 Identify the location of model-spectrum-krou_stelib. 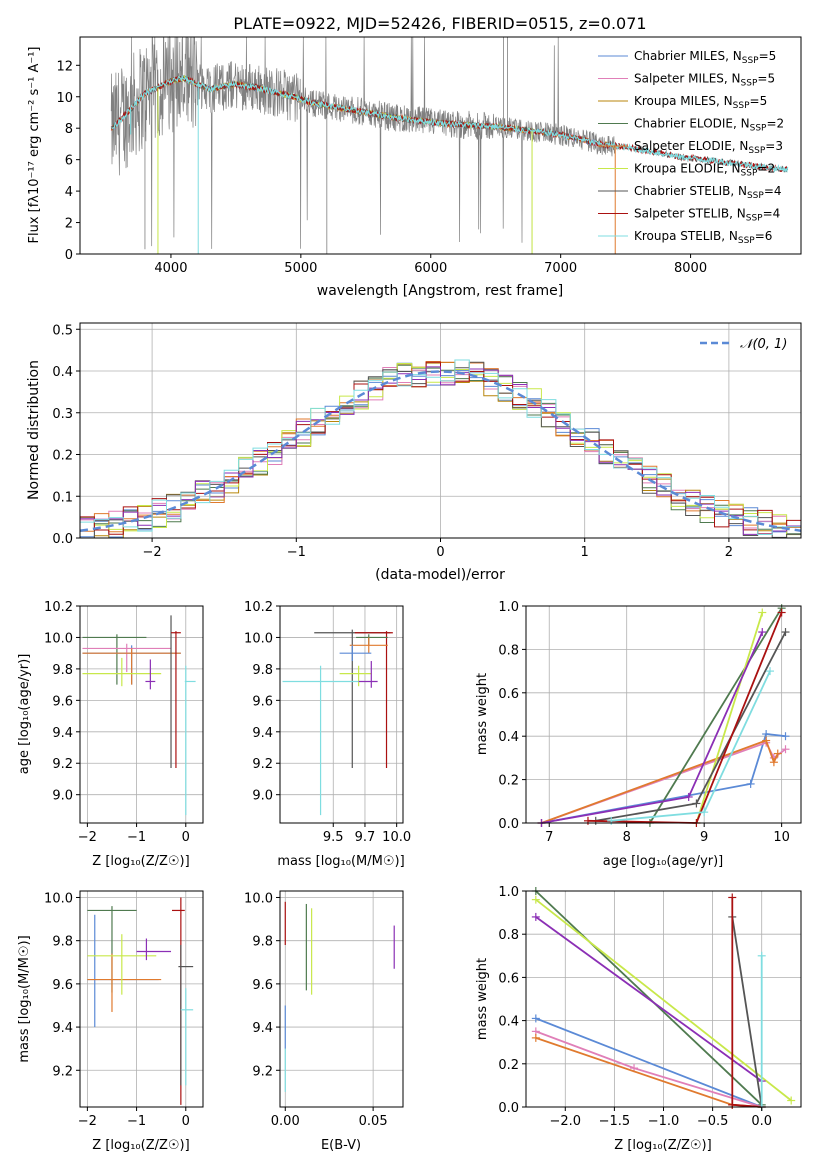
(450, 124).